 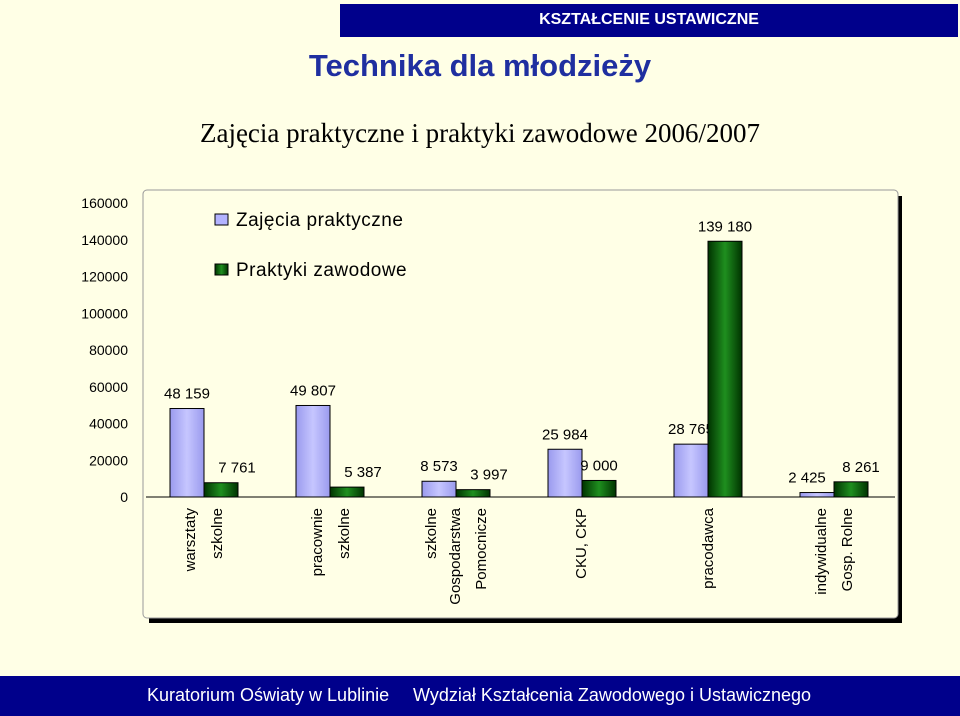 I want to click on data-label: 9 000, so click(x=599, y=465).